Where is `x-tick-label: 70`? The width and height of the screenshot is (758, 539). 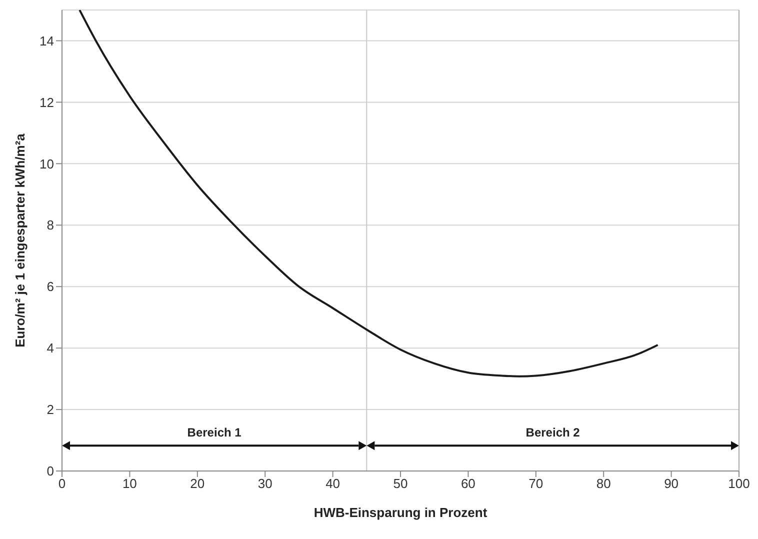 x-tick-label: 70 is located at coordinates (536, 484).